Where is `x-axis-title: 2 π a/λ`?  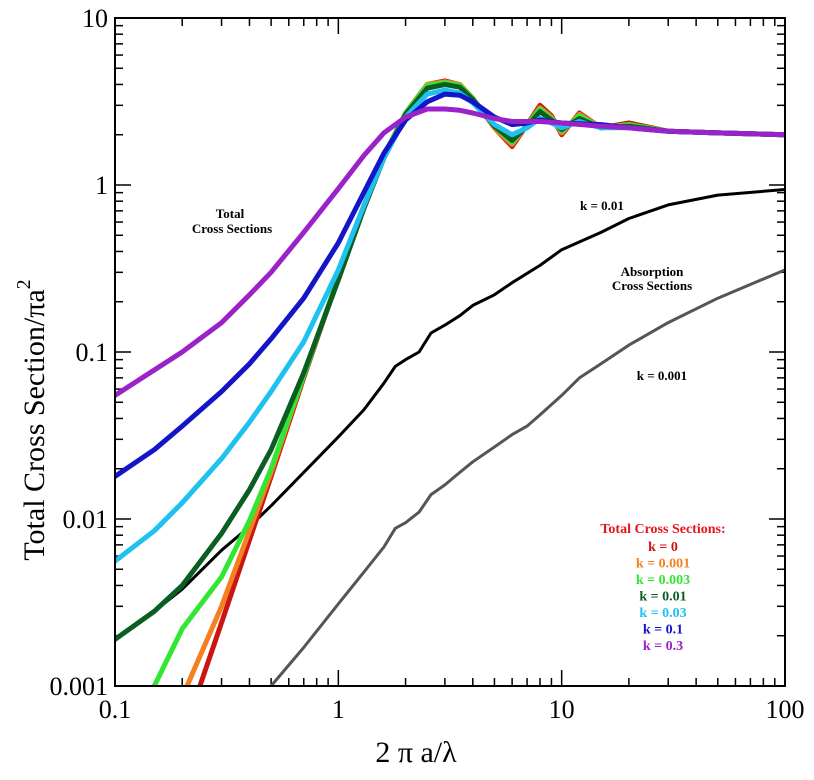 x-axis-title: 2 π a/λ is located at coordinates (416, 752).